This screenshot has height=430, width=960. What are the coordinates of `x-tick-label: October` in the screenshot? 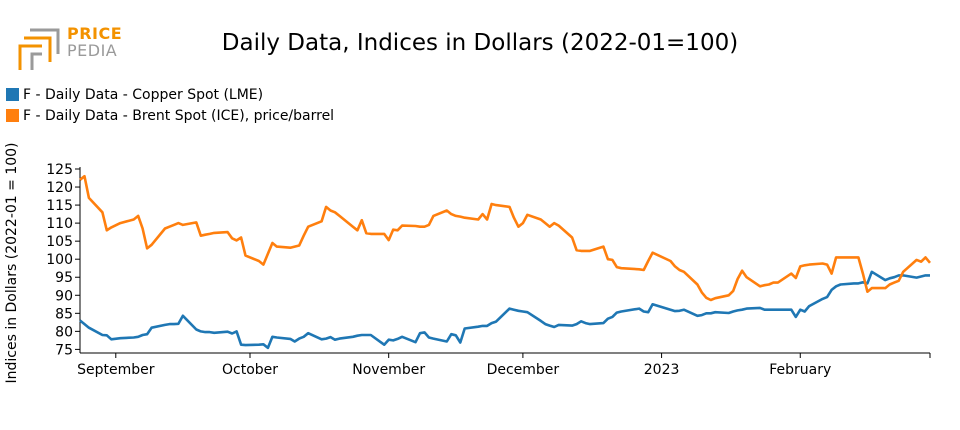 It's located at (250, 370).